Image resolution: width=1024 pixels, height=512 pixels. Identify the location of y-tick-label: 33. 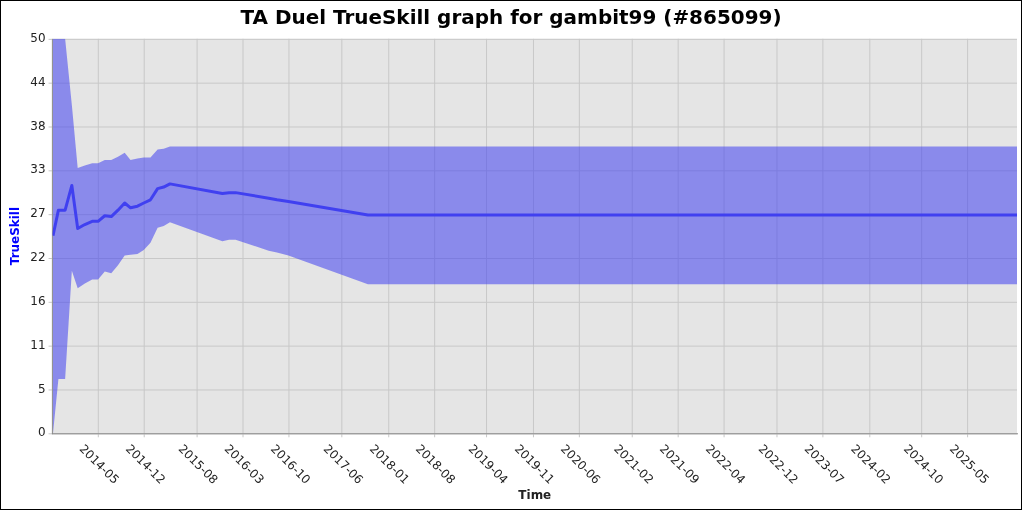
(38, 169).